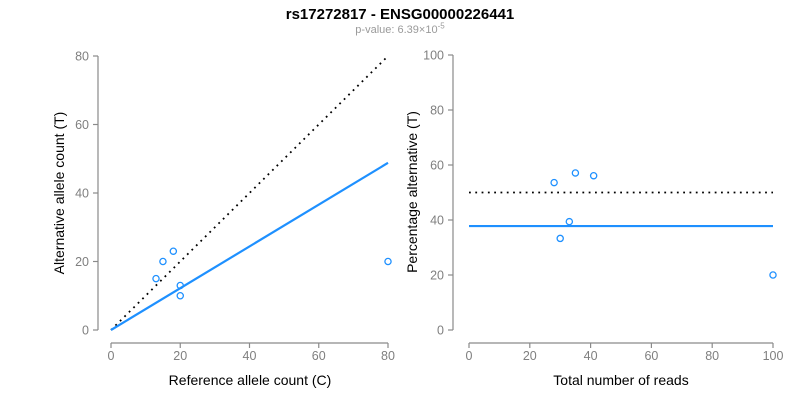 This screenshot has height=400, width=800. I want to click on y-axis-label: Alternative allele count (T), so click(59, 193).